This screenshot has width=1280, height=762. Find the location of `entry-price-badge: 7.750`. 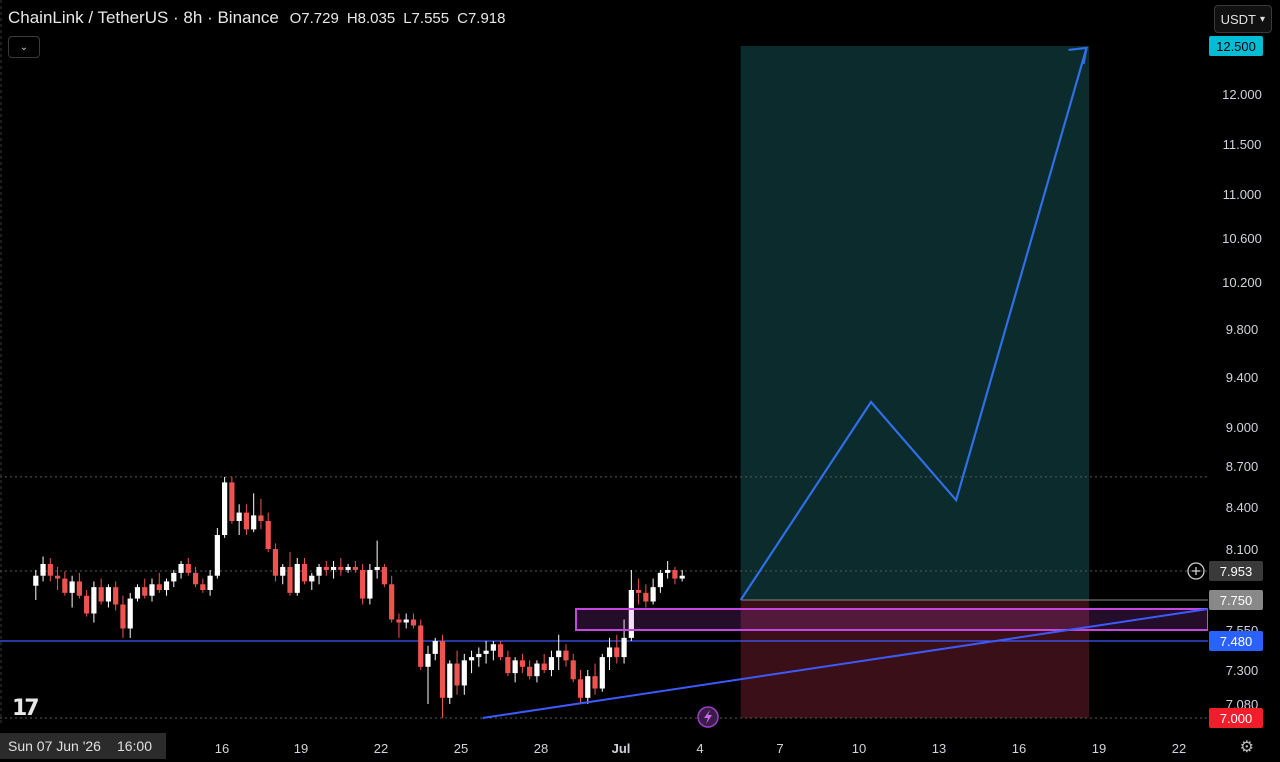

entry-price-badge: 7.750 is located at coordinates (1236, 600).